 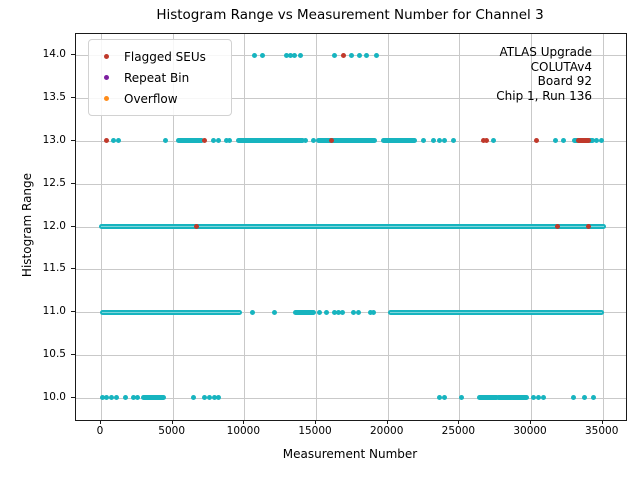 I want to click on legend-item-label: Overflow, so click(x=151, y=98).